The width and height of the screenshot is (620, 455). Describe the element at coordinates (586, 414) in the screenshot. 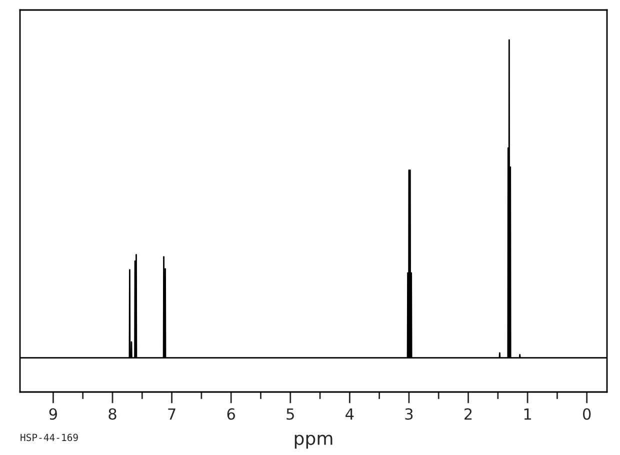

I see `x-tick-label: 0` at that location.